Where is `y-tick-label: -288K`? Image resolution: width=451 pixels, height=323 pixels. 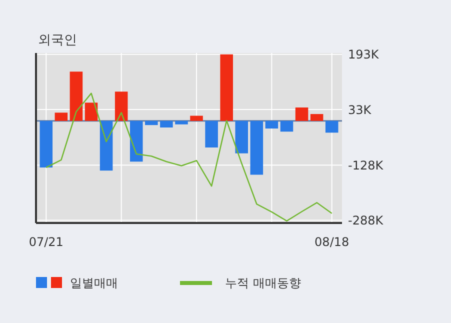 y-tick-label: -288K is located at coordinates (366, 220).